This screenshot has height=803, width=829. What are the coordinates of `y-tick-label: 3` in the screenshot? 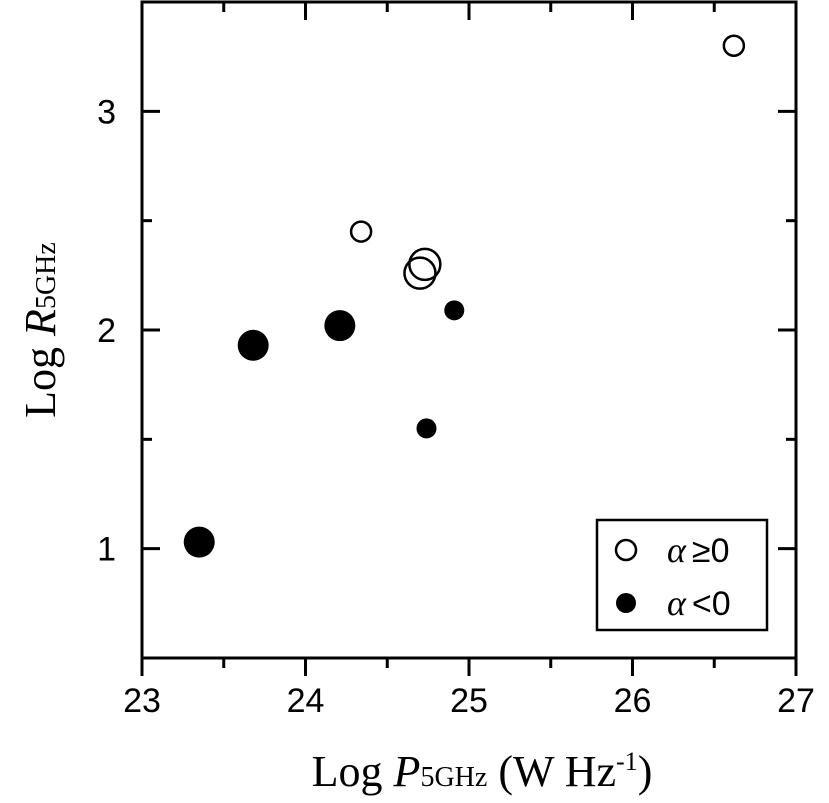 It's located at (106, 112).